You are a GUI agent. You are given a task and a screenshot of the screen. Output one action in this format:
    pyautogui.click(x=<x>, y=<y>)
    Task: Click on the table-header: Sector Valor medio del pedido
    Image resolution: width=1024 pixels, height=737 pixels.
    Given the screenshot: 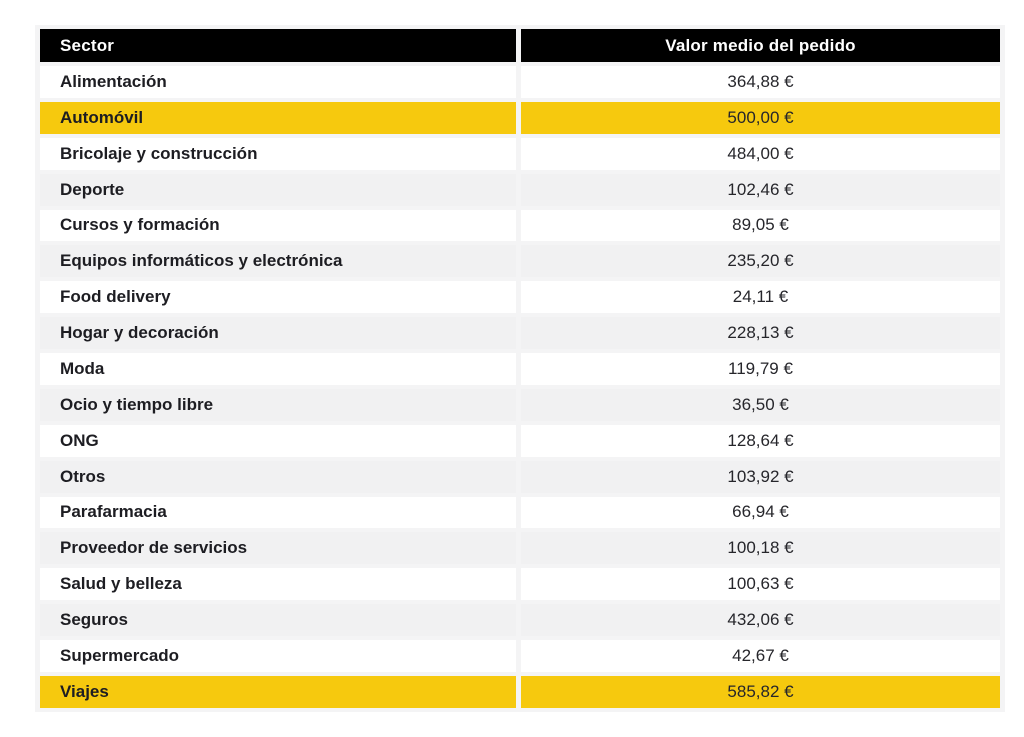 What is the action you would take?
    pyautogui.click(x=520, y=45)
    